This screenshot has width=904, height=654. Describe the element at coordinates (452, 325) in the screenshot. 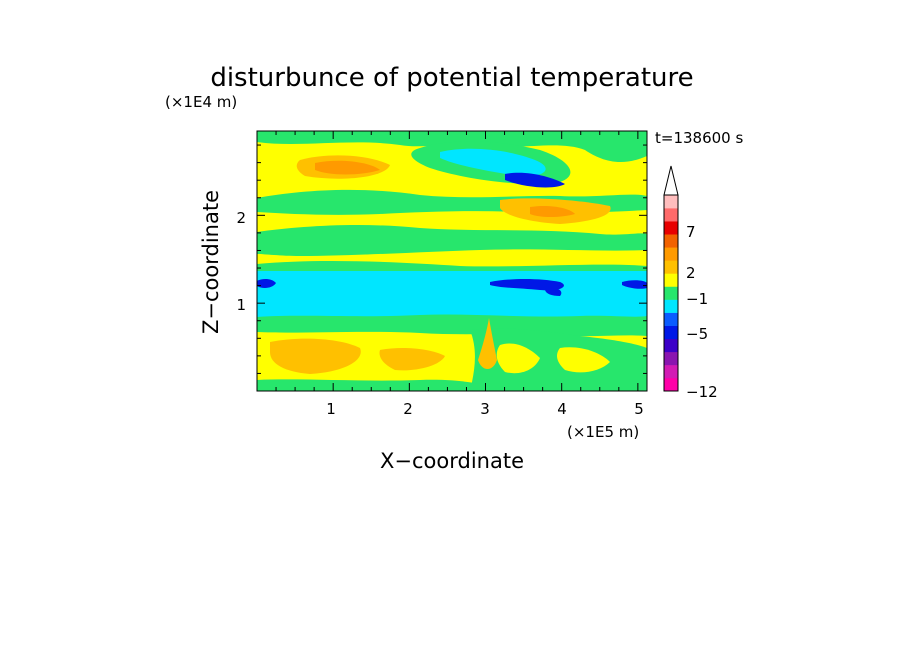

I see `band-lower-green` at that location.